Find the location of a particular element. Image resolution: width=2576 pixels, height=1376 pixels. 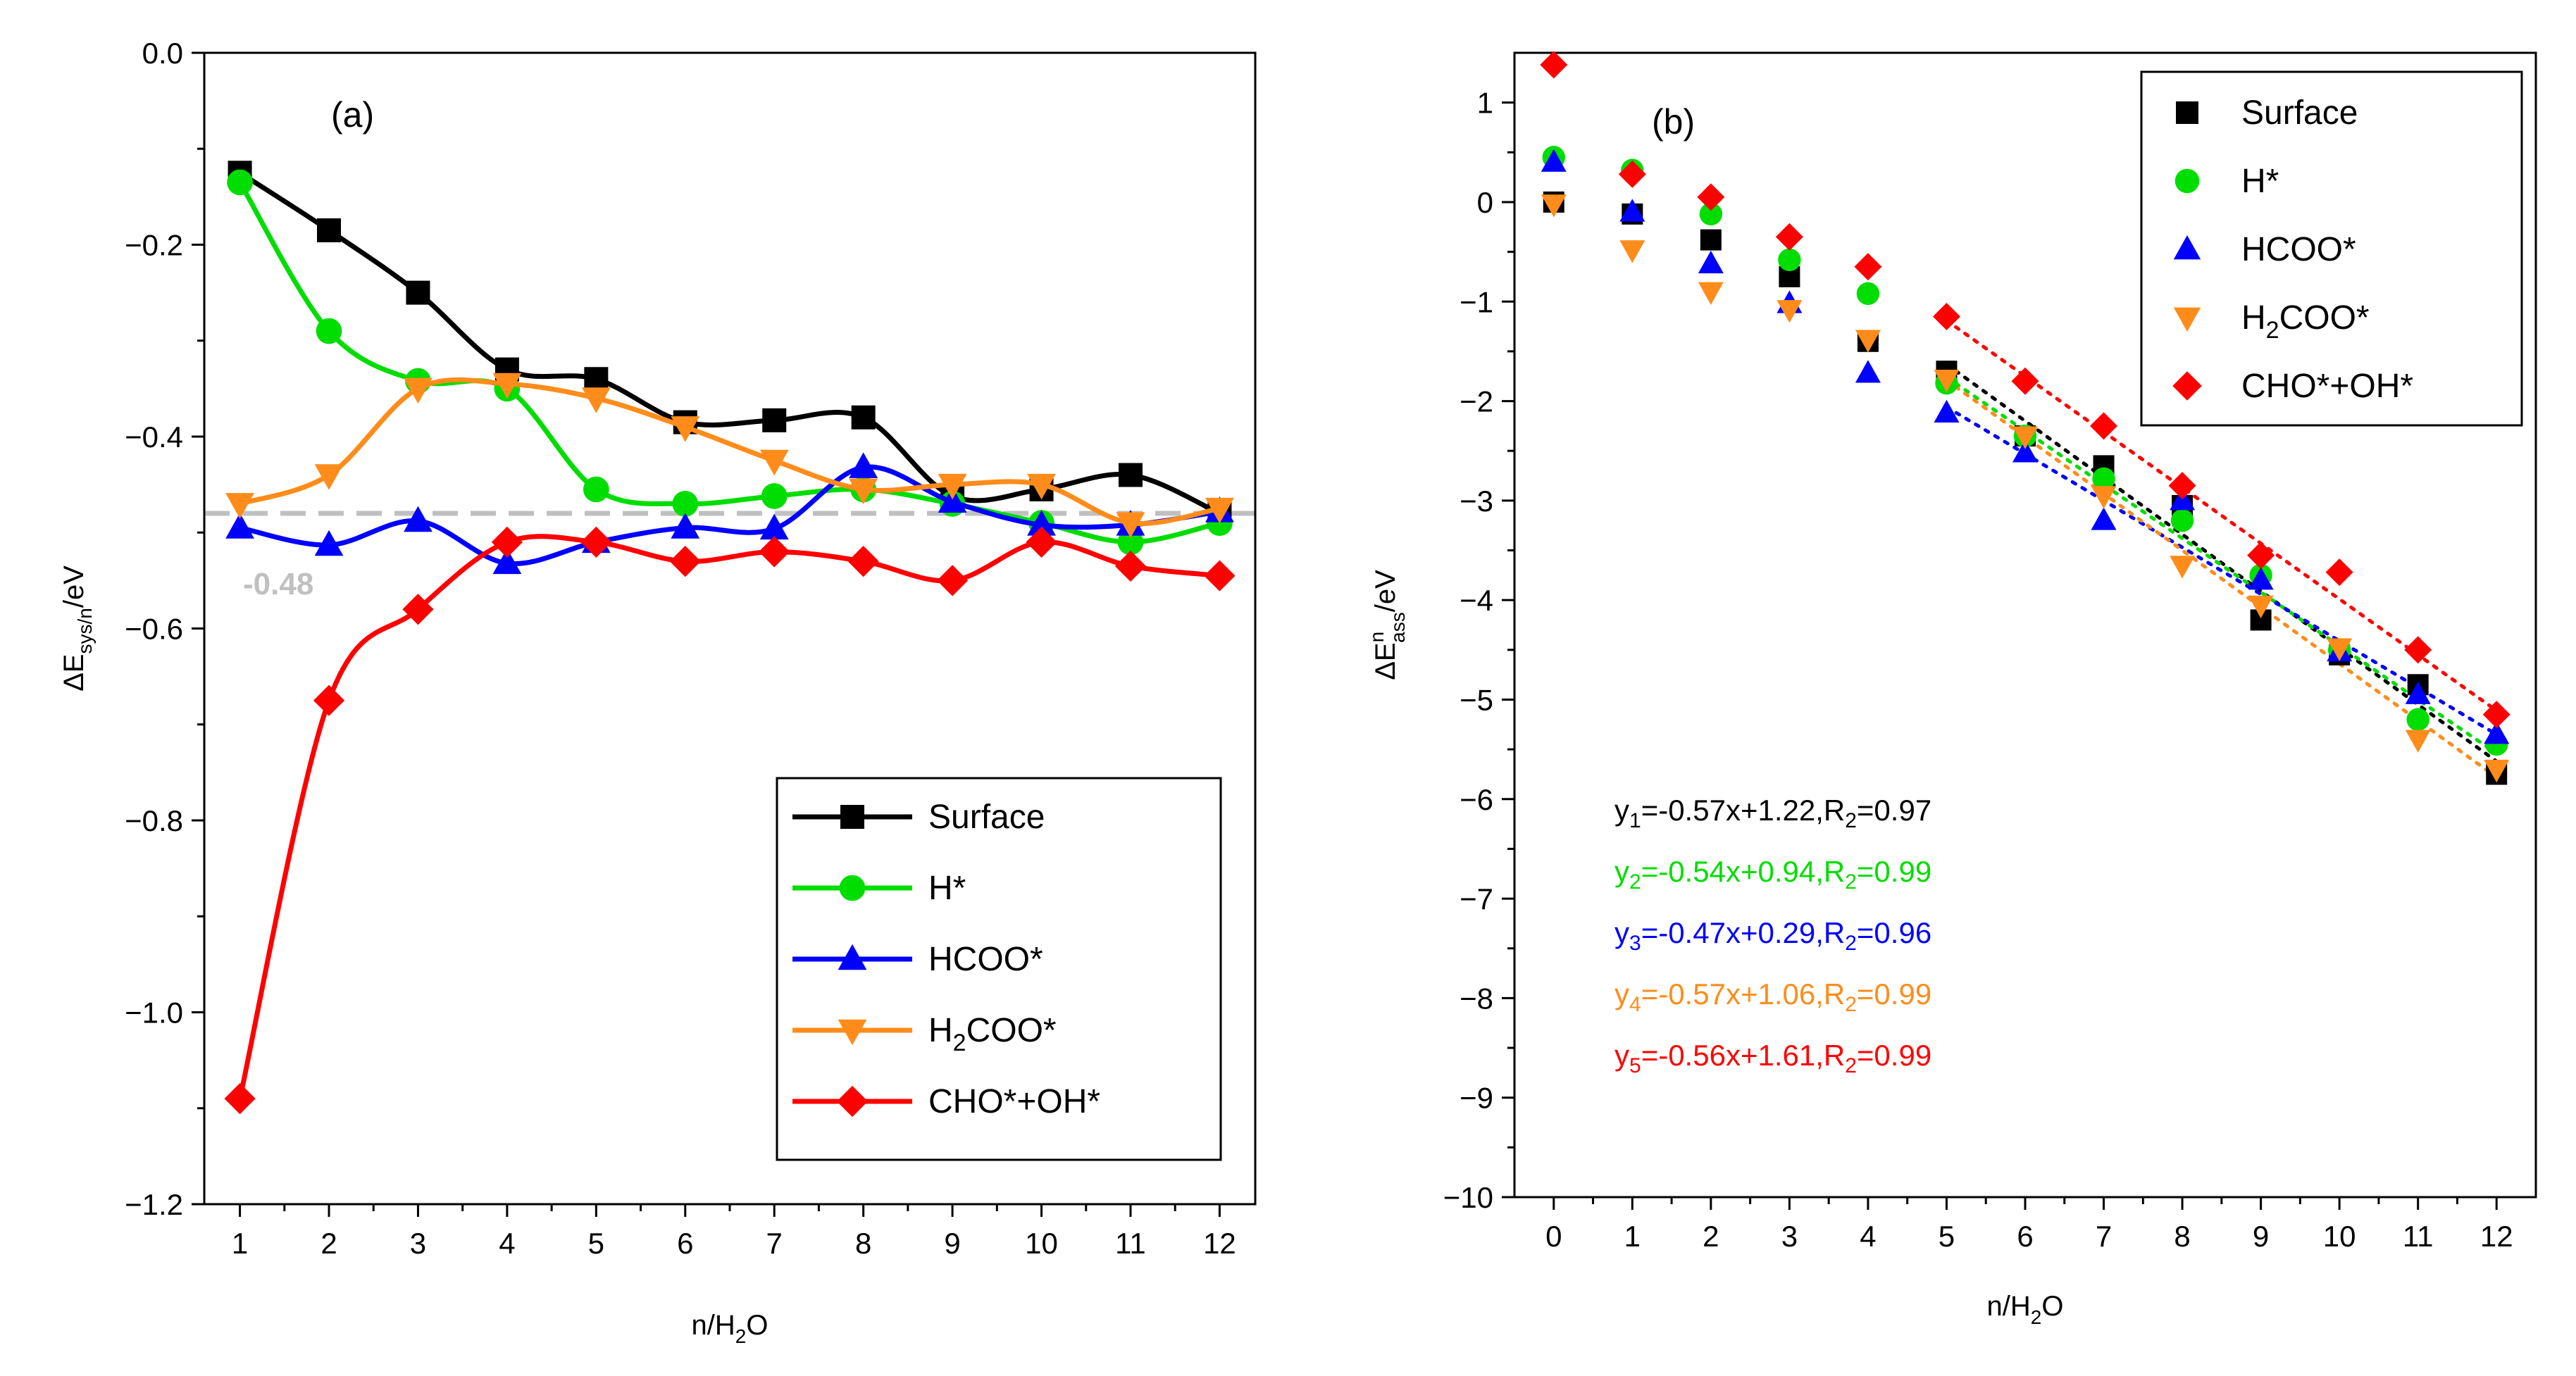

x-tick-label: 0 is located at coordinates (1554, 1236).